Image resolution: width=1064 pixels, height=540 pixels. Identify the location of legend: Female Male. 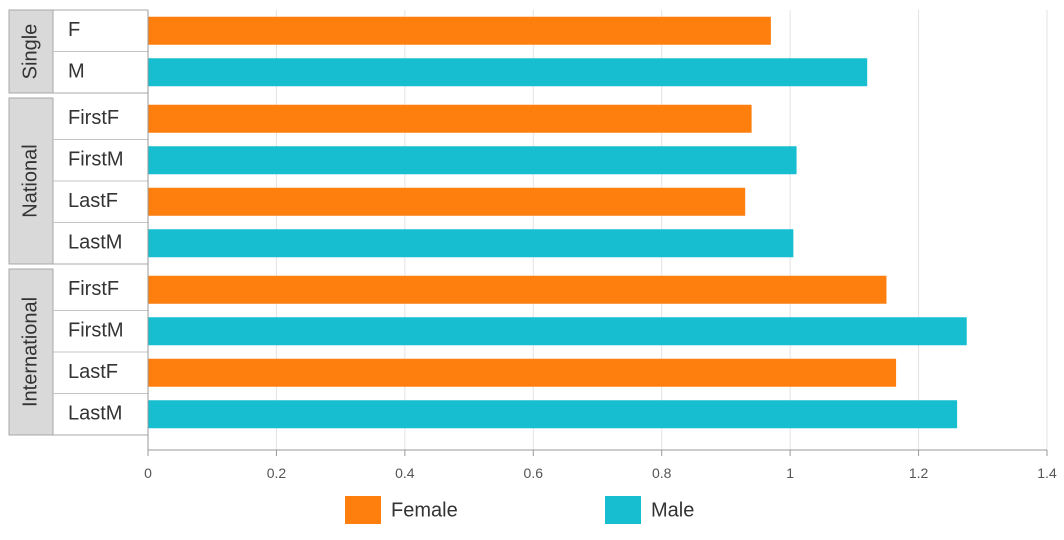
(519, 510).